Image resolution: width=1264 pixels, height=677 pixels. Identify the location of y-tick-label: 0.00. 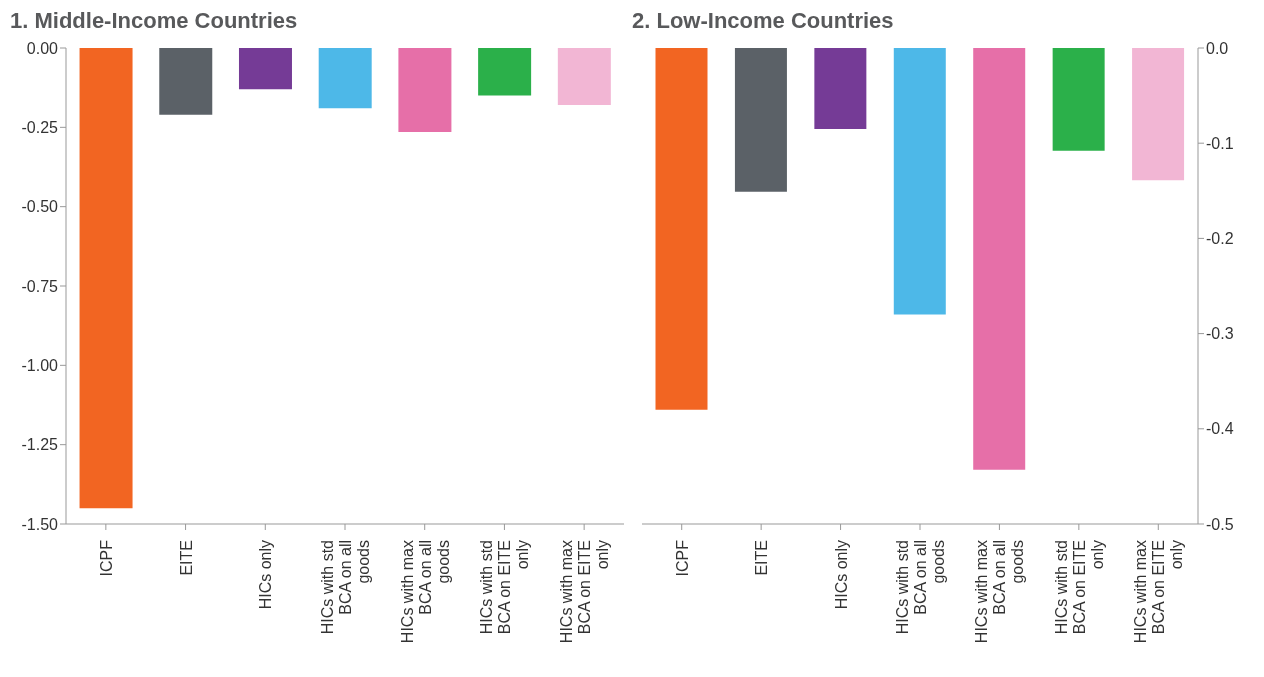
(42, 48).